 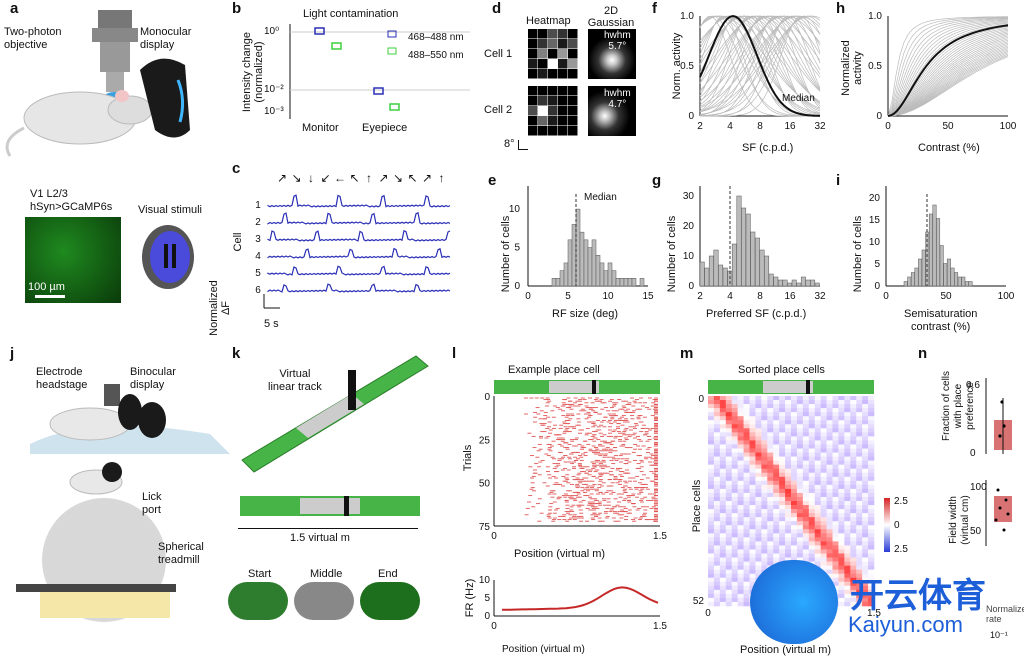 I want to click on g-bar, so click(x=776, y=281).